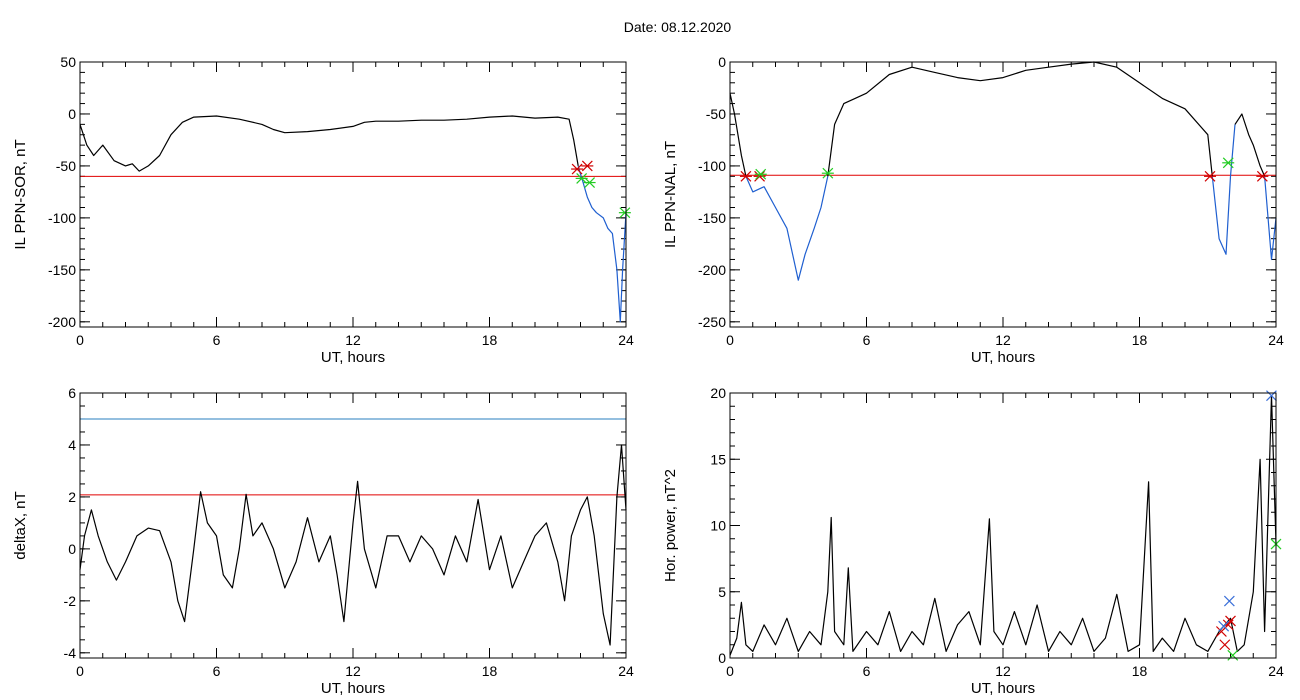  I want to click on y-axis-label: Hor. power, nT^2, so click(670, 525).